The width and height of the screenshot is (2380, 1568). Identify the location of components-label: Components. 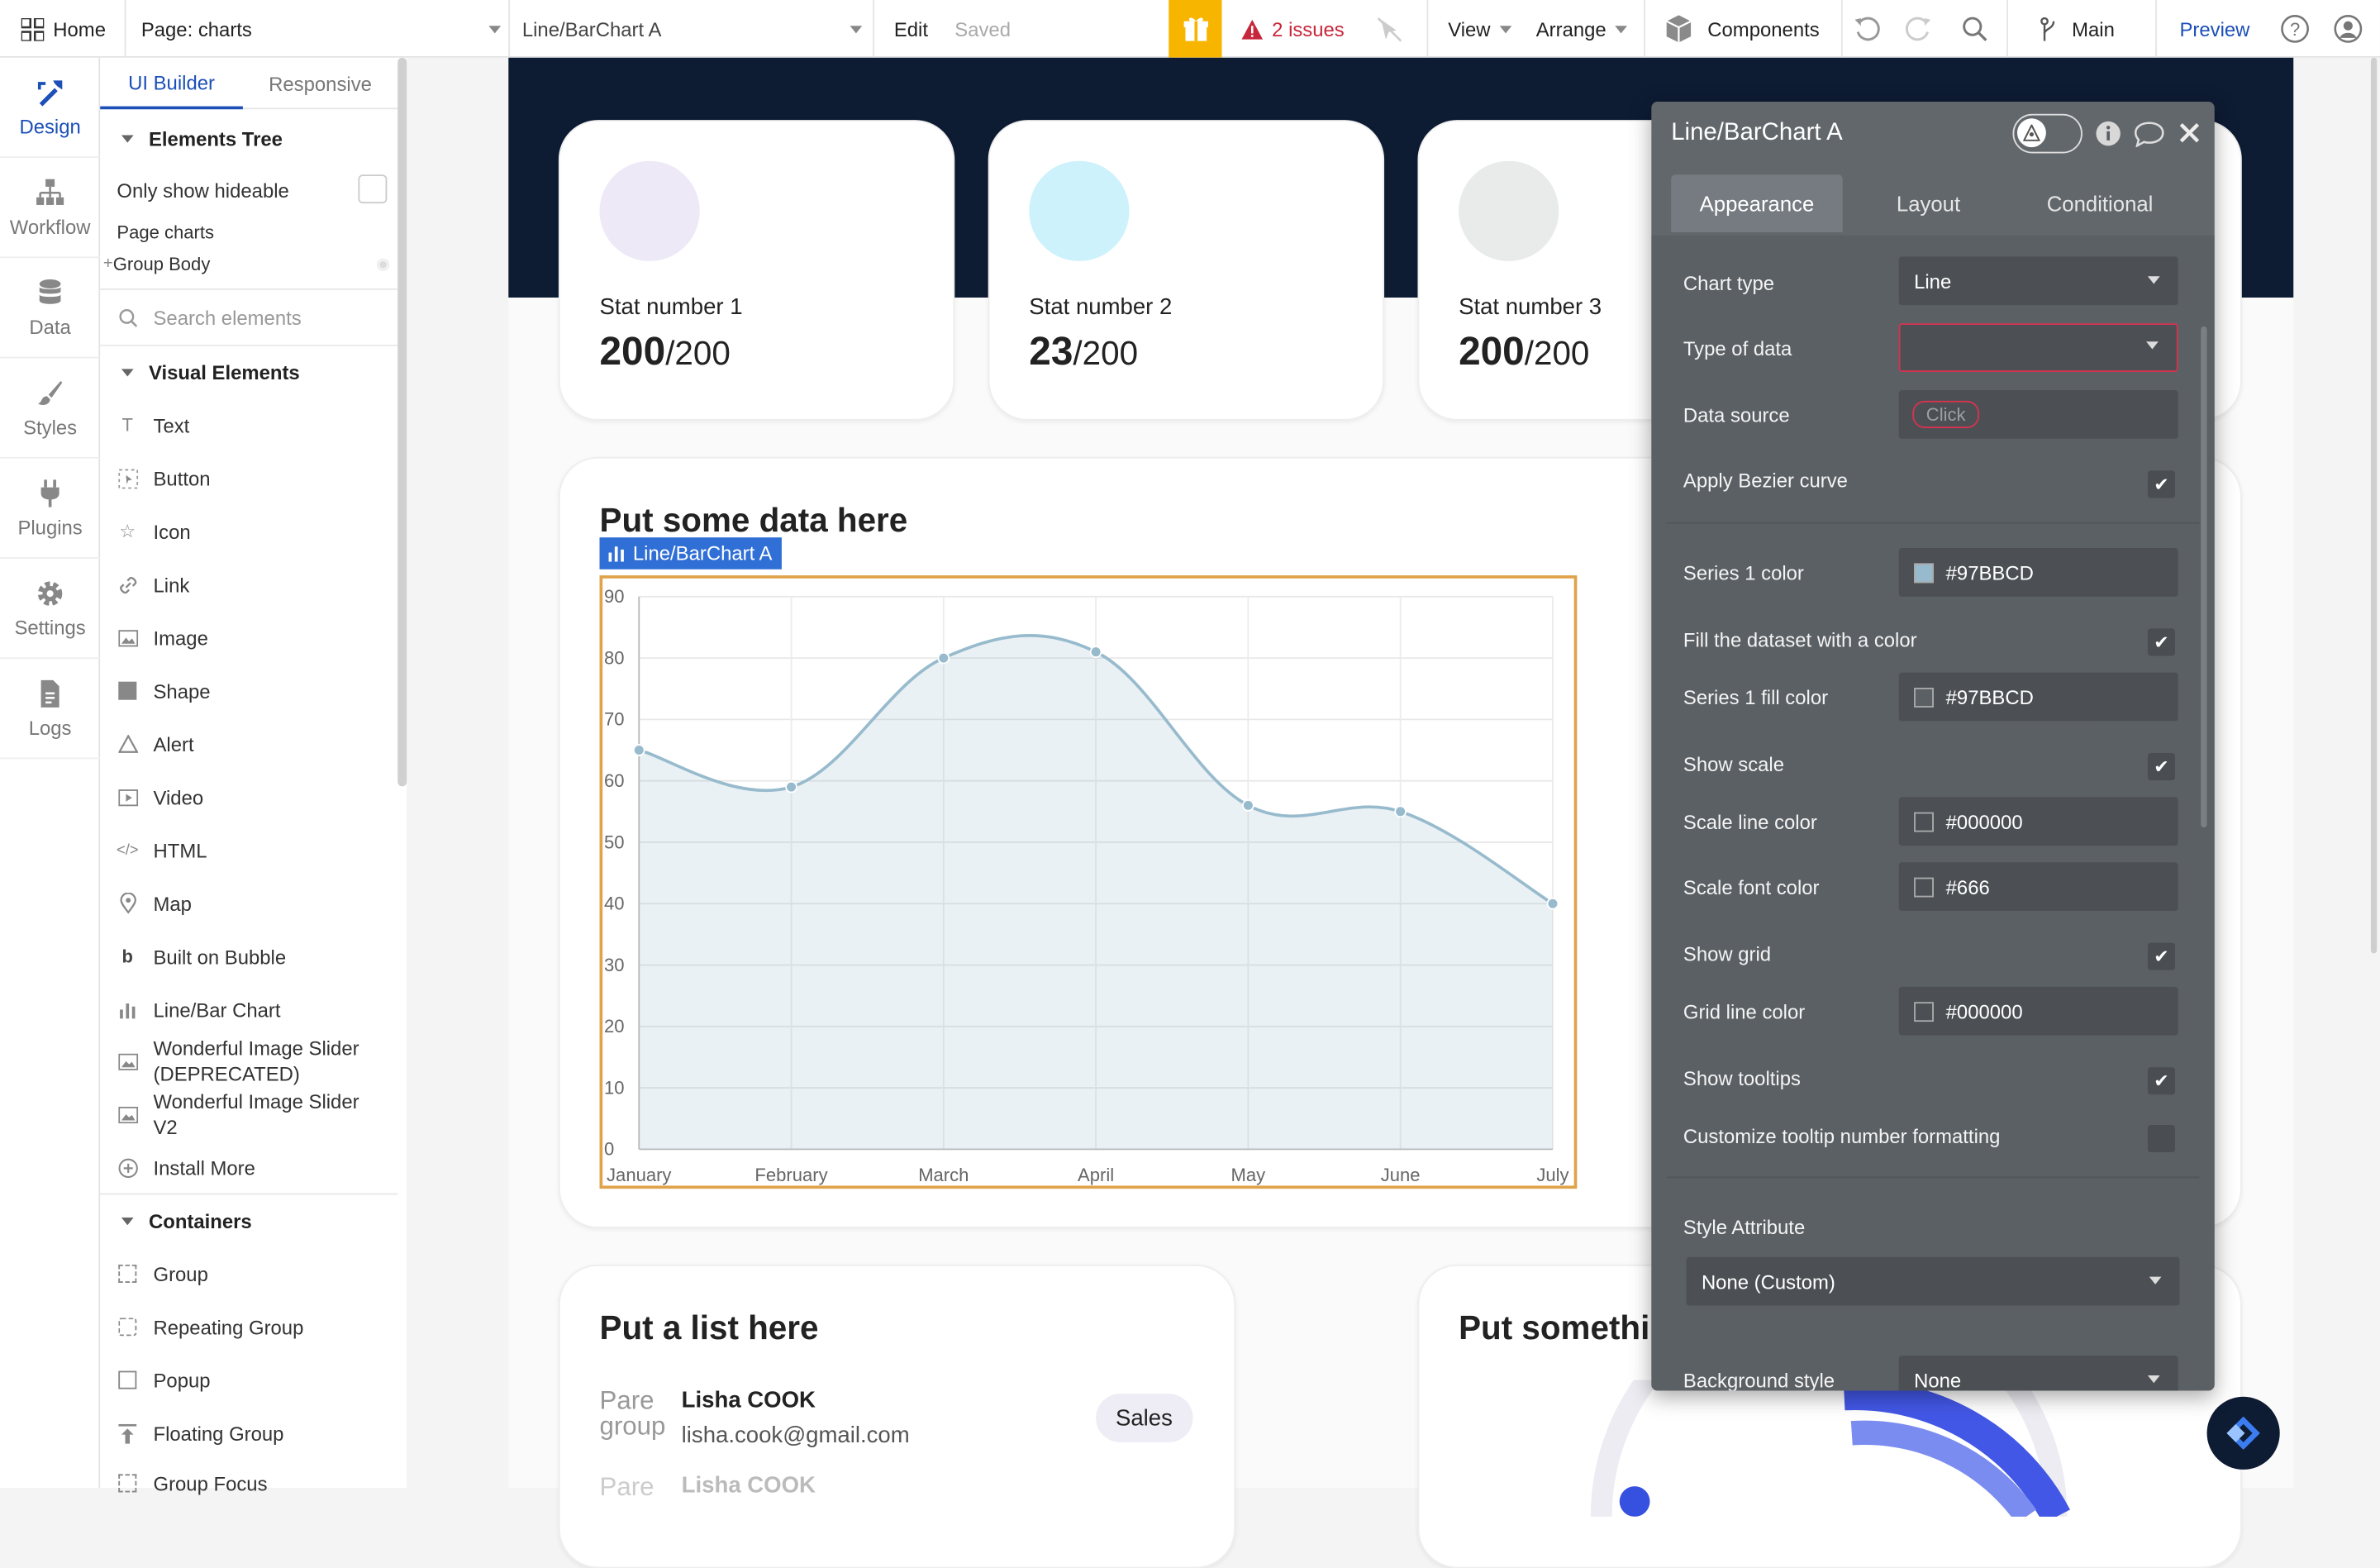
(1763, 29).